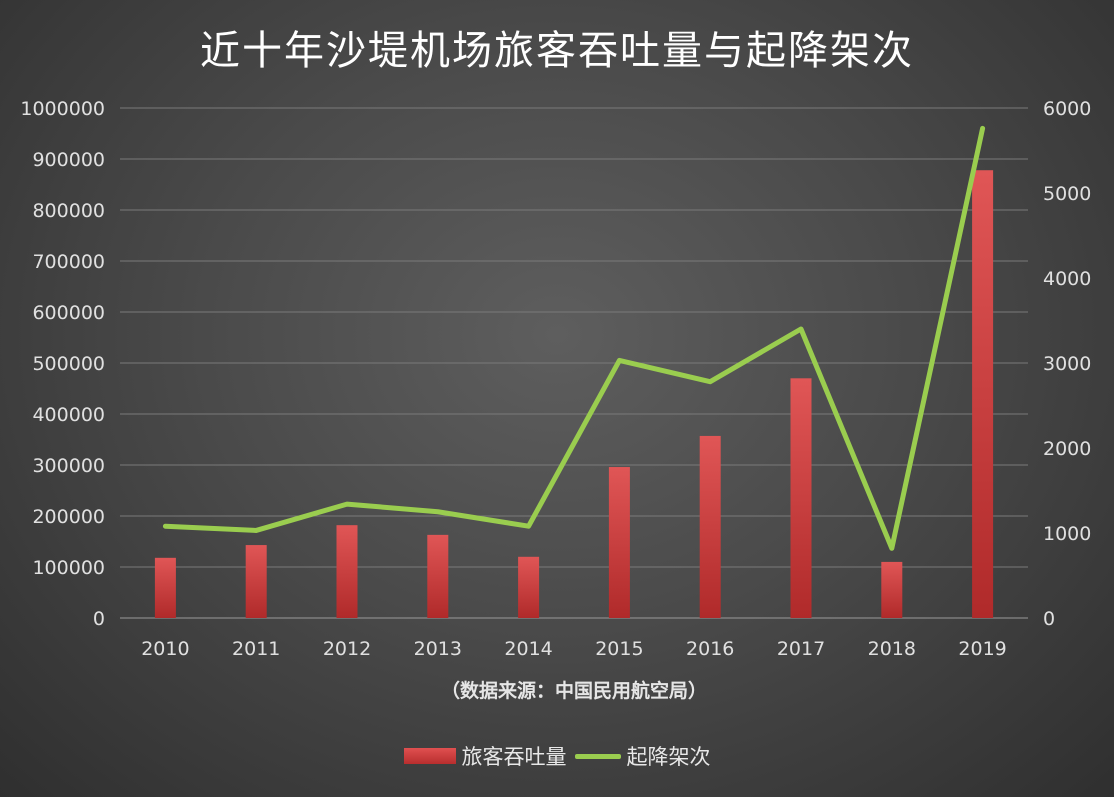 This screenshot has width=1114, height=797. I want to click on bar-2015, so click(619, 542).